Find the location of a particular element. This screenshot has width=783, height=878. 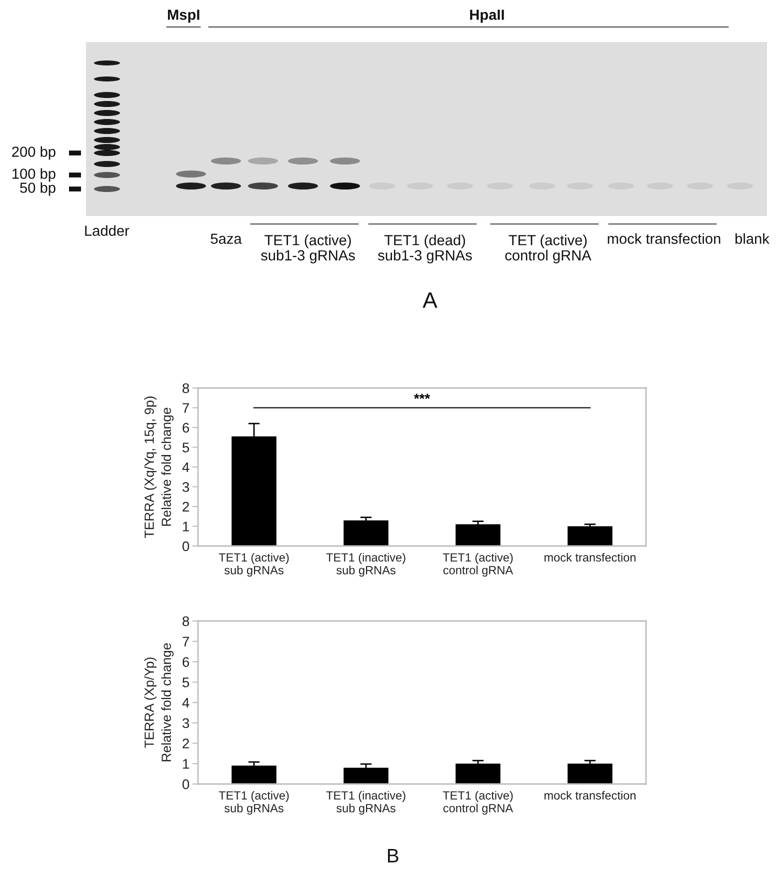

text: 5aza is located at coordinates (226, 239).